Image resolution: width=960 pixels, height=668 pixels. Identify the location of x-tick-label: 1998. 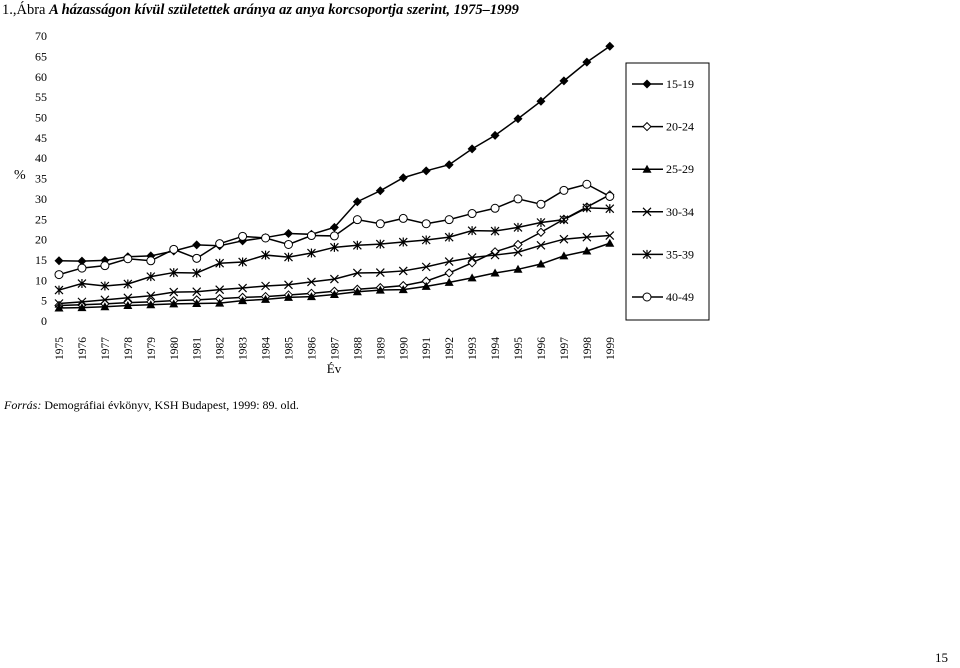
(588, 348).